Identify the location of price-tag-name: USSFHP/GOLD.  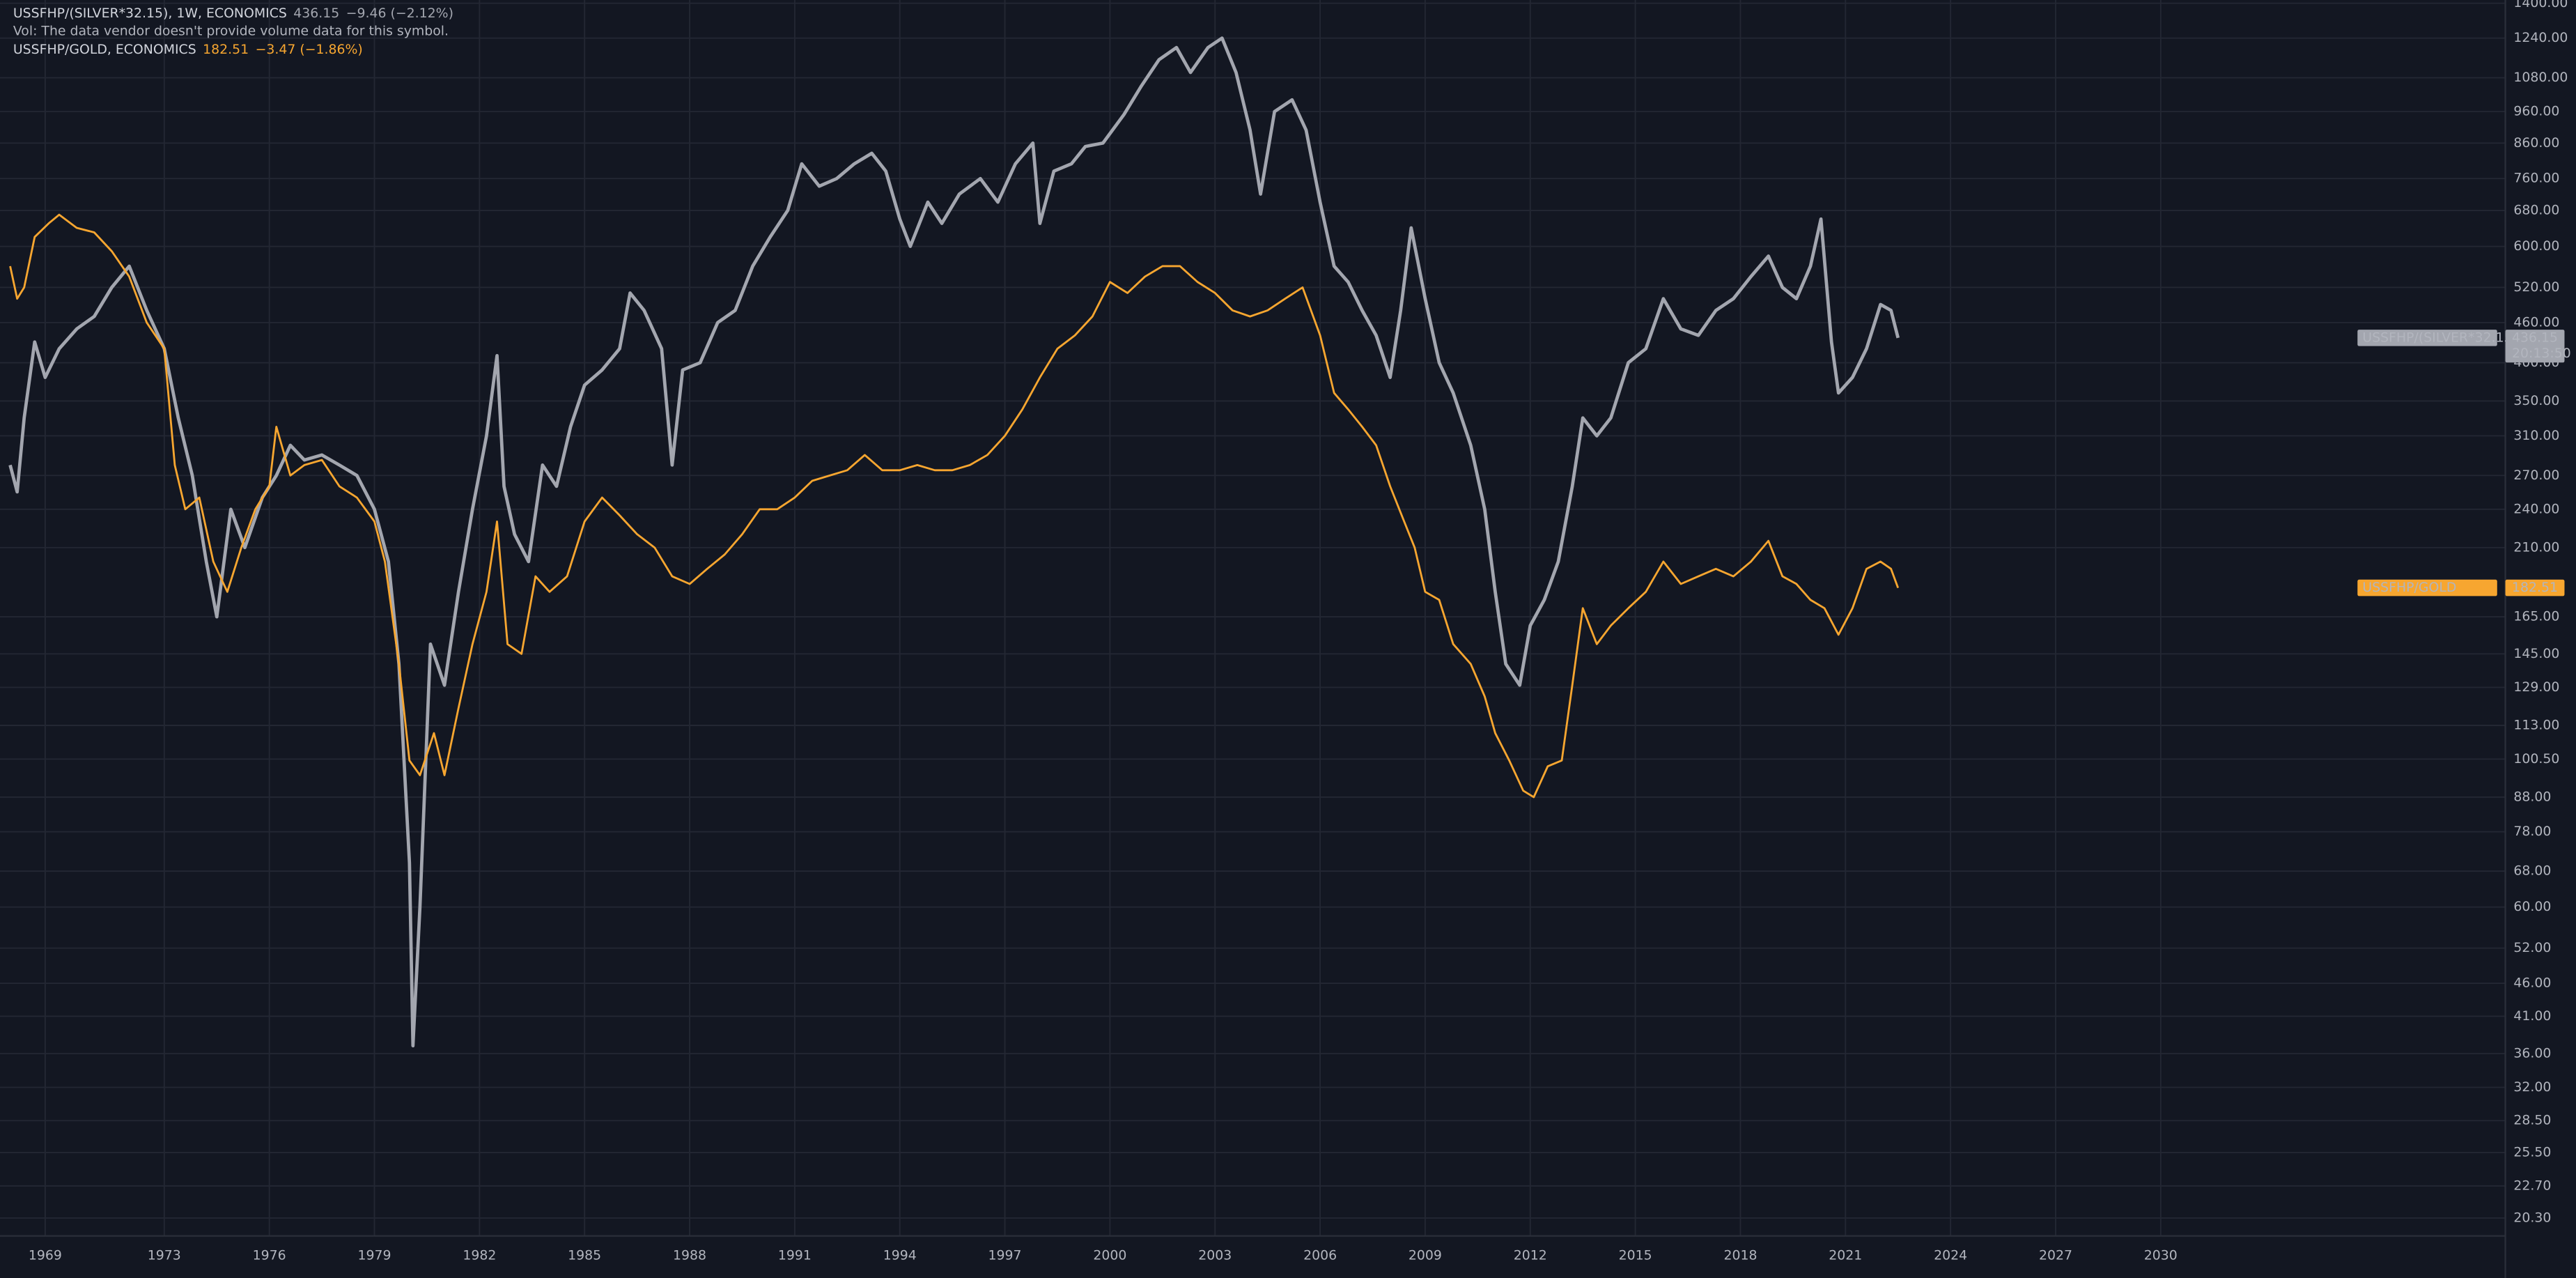
(2409, 587).